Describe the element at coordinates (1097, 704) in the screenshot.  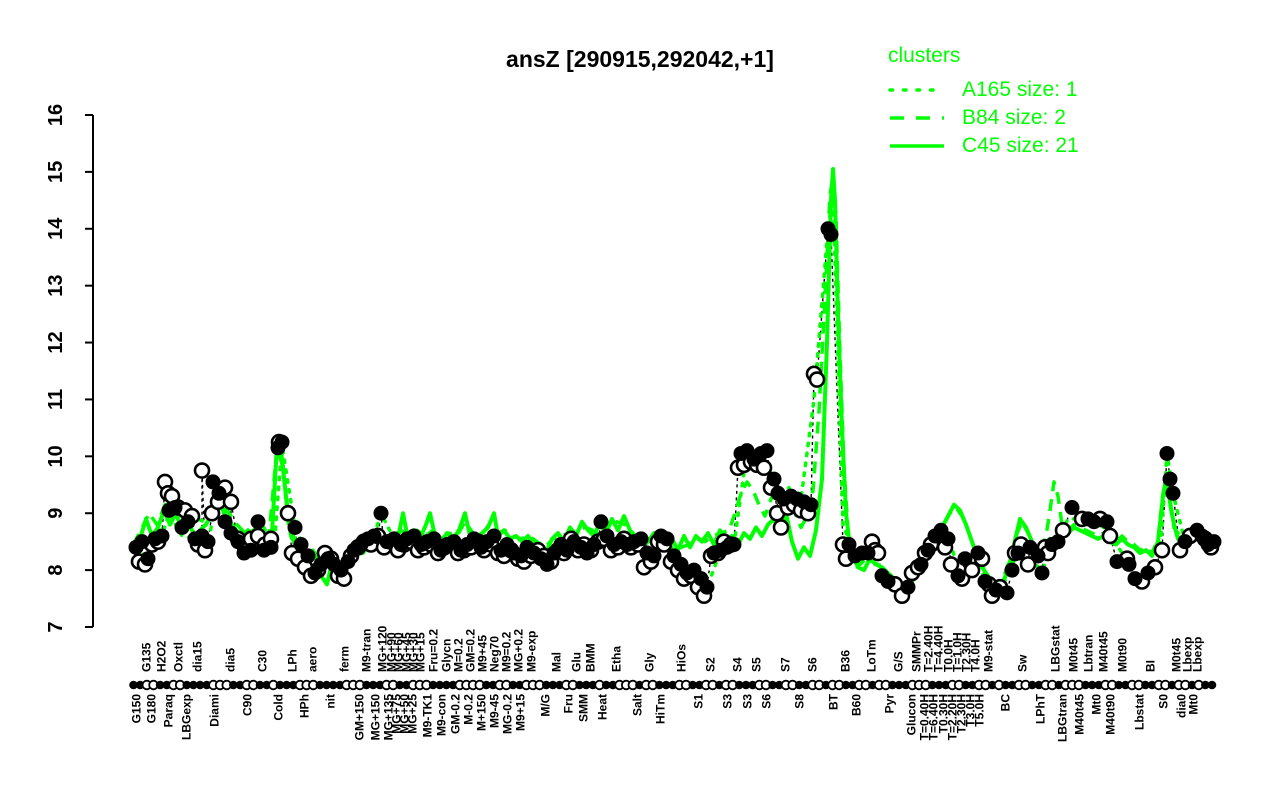
I see `condition-label-bottom: Mt0` at that location.